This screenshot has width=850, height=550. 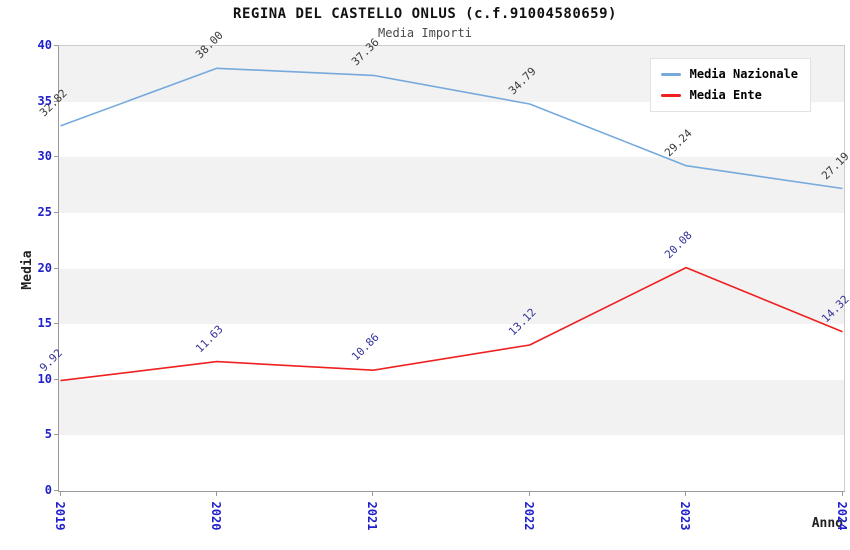 I want to click on y-tick-label: 35, so click(x=44, y=100).